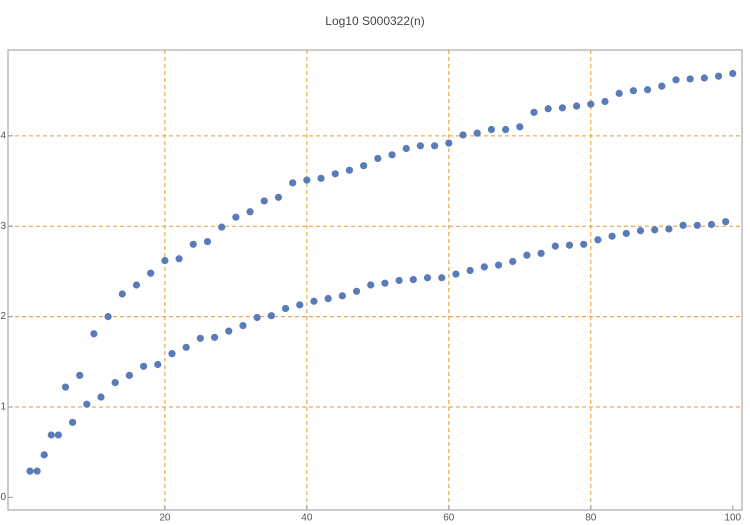 The width and height of the screenshot is (750, 525). Describe the element at coordinates (732, 518) in the screenshot. I see `x-tick-label: 100` at that location.